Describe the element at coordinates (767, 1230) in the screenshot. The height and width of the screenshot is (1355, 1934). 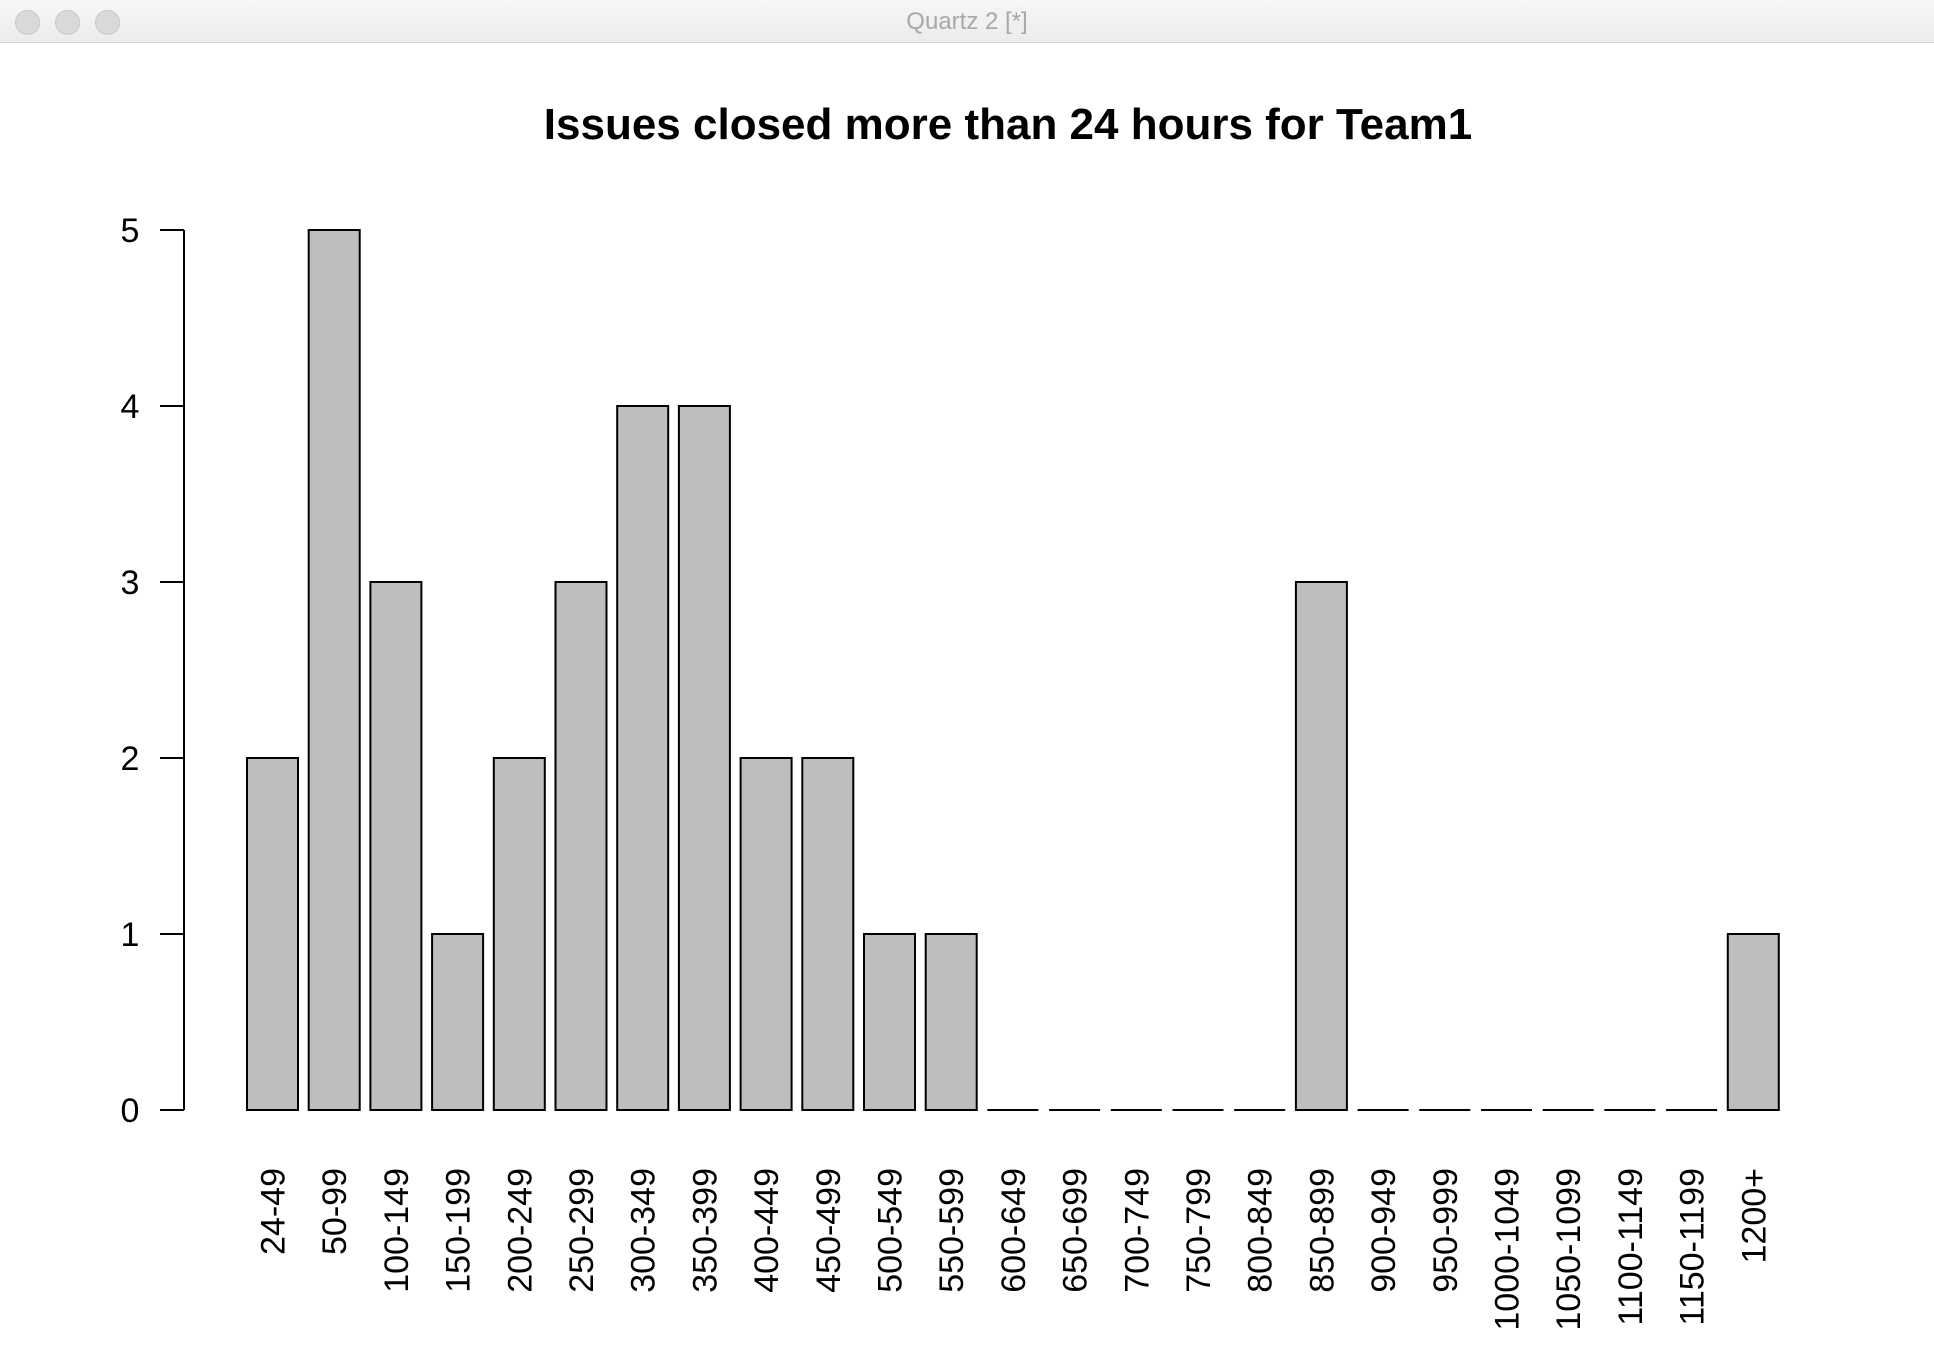
I see `x-tick-label-400-449: 400-449` at that location.